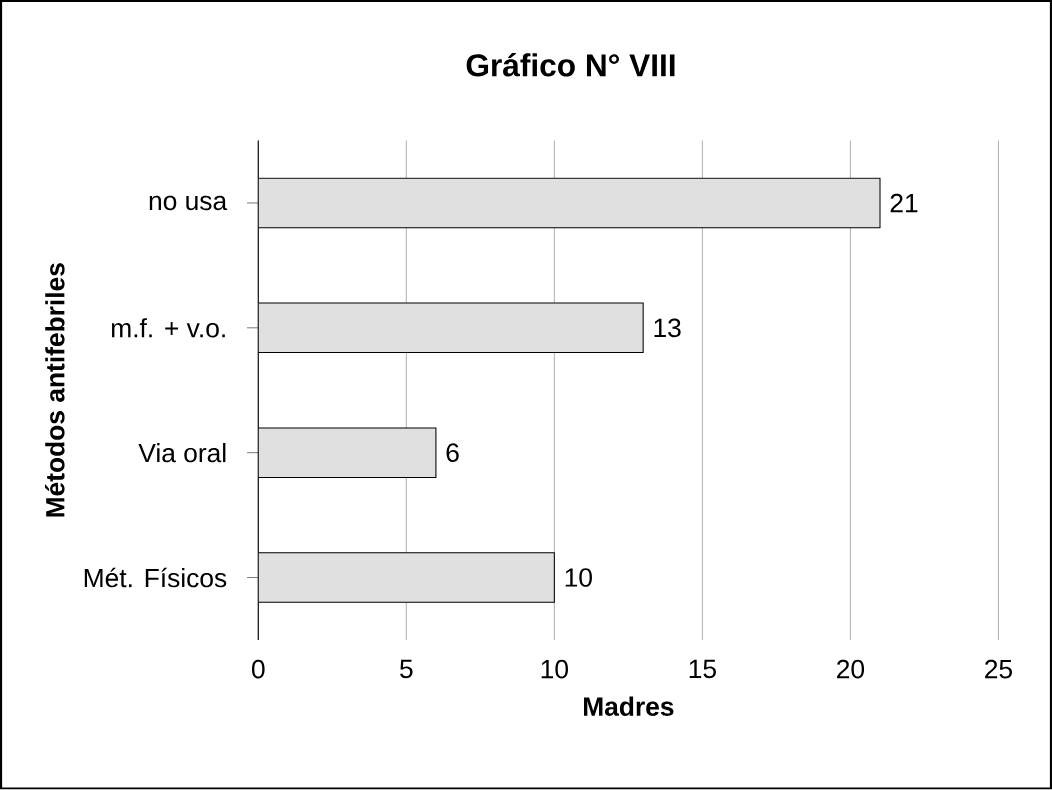  What do you see at coordinates (851, 669) in the screenshot?
I see `x-tick-label: 20` at bounding box center [851, 669].